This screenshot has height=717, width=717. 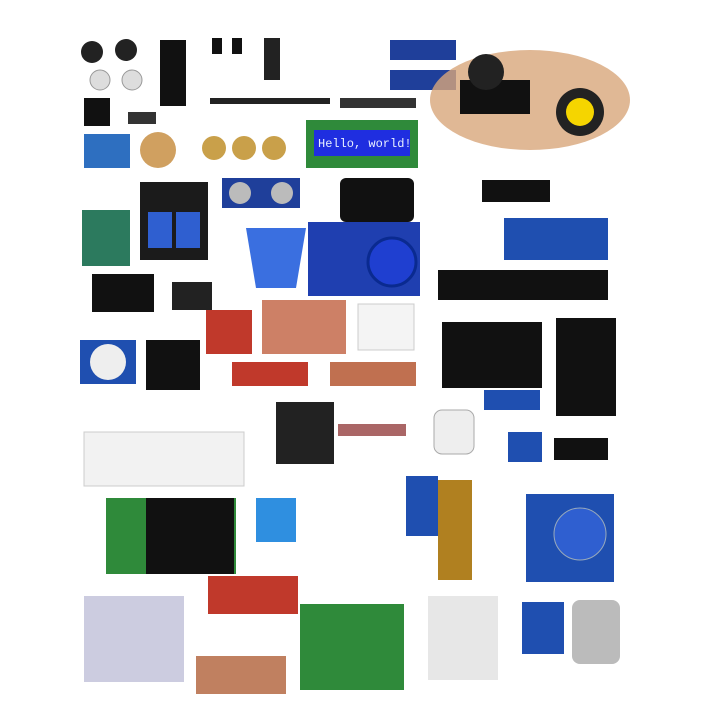 I want to click on ribbon-cable, so click(x=241, y=675).